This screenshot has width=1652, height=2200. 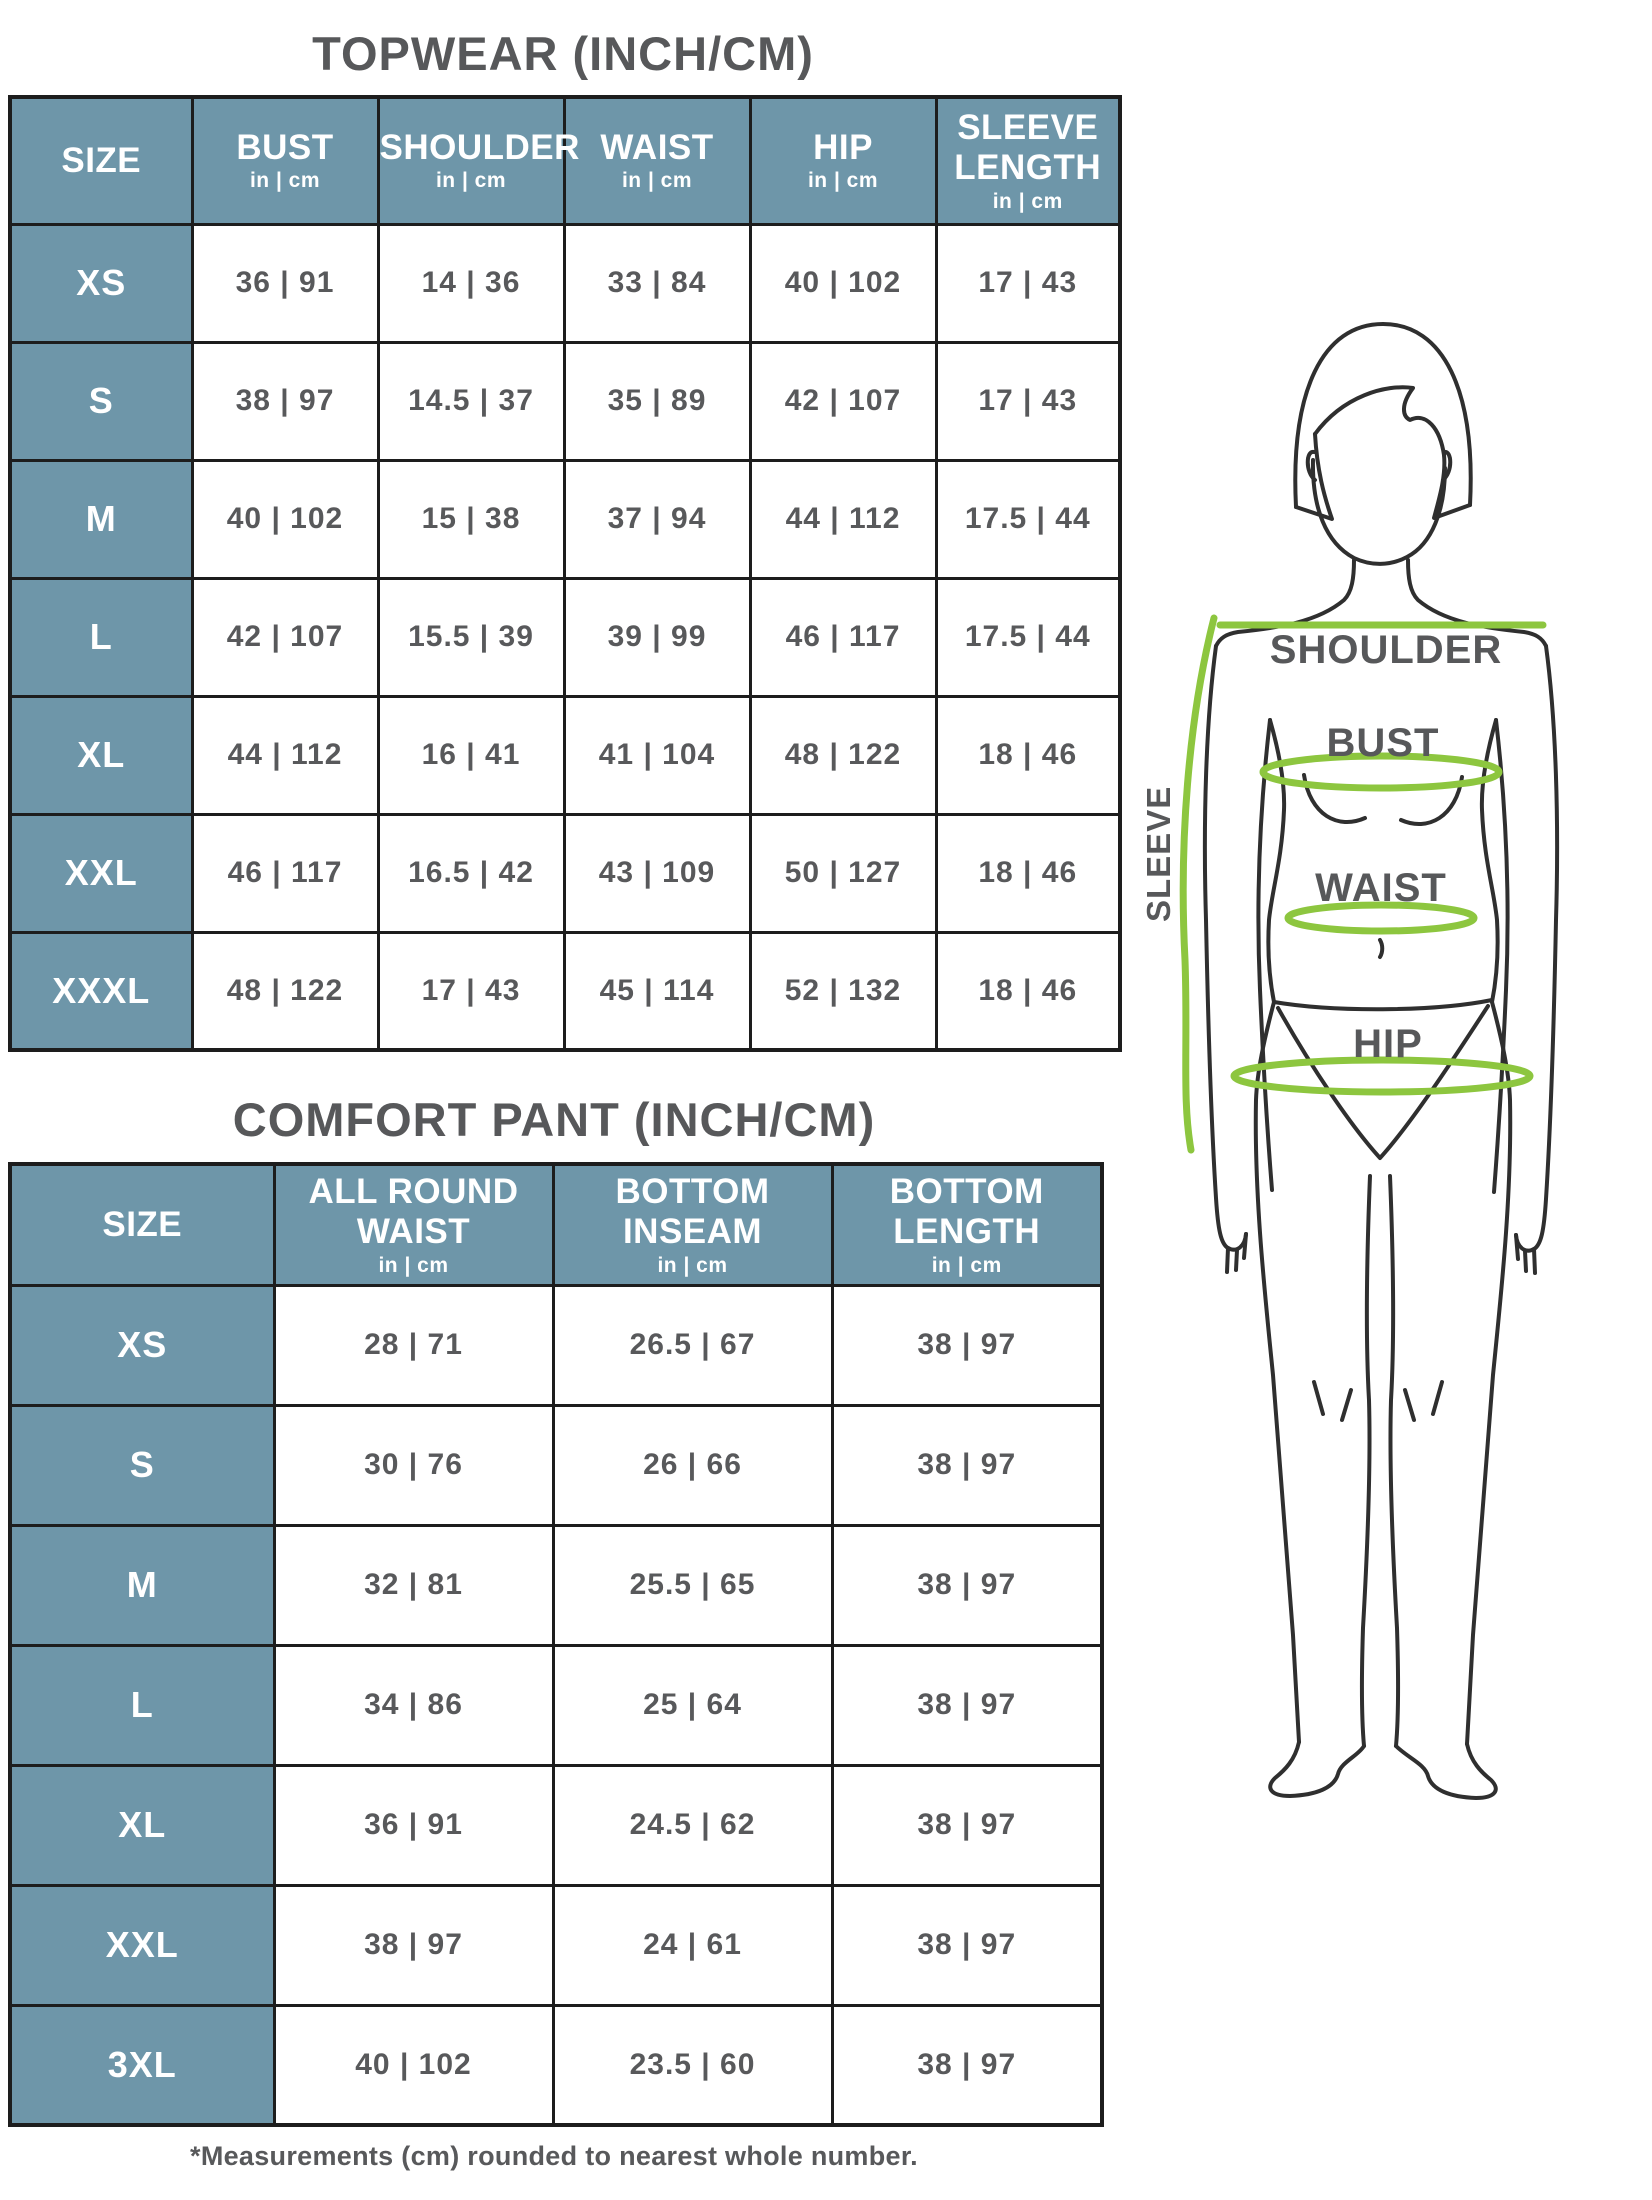 What do you see at coordinates (692, 1224) in the screenshot?
I see `column-header: BOTTOM INSEAM in | cm` at bounding box center [692, 1224].